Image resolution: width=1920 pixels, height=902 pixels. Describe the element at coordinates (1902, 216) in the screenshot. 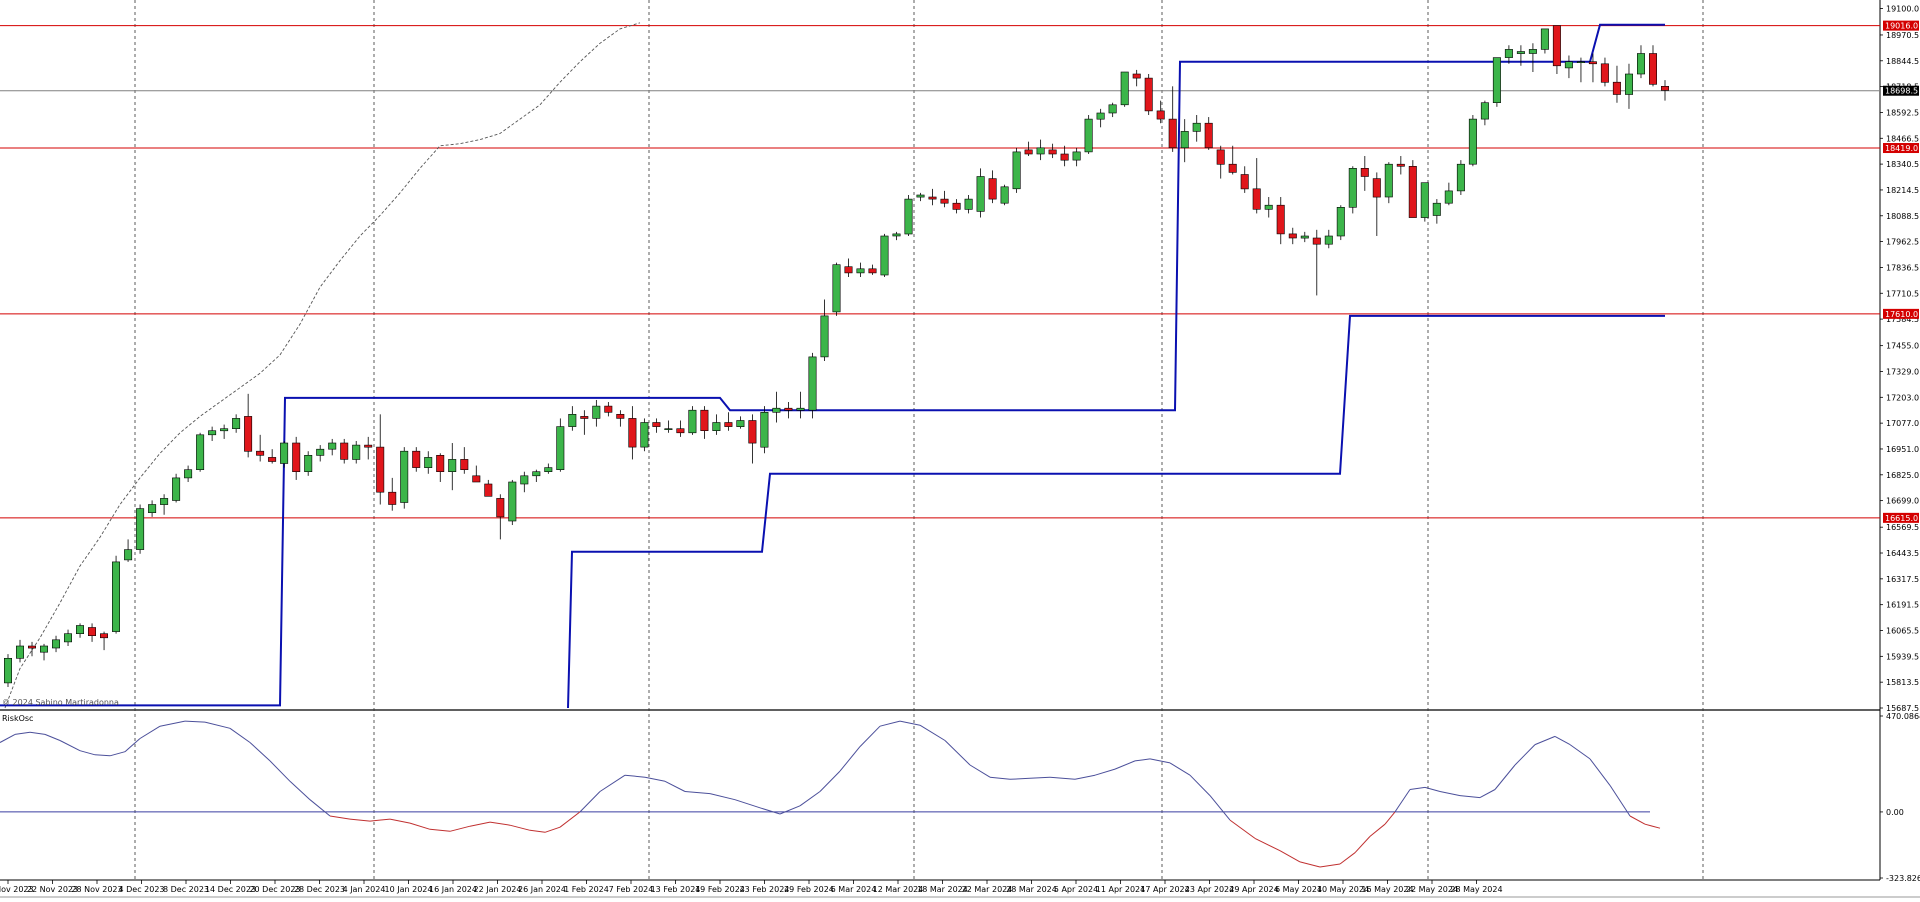

I see `y-tick-label: 18088.5` at that location.